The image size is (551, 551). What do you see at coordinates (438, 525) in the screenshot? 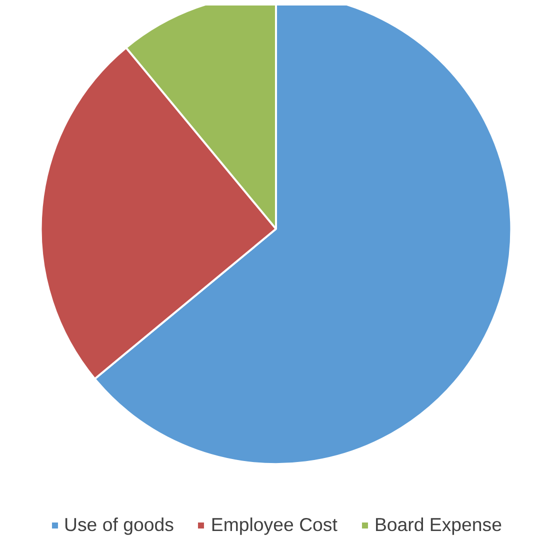
I see `legend-label: Board Expense` at bounding box center [438, 525].